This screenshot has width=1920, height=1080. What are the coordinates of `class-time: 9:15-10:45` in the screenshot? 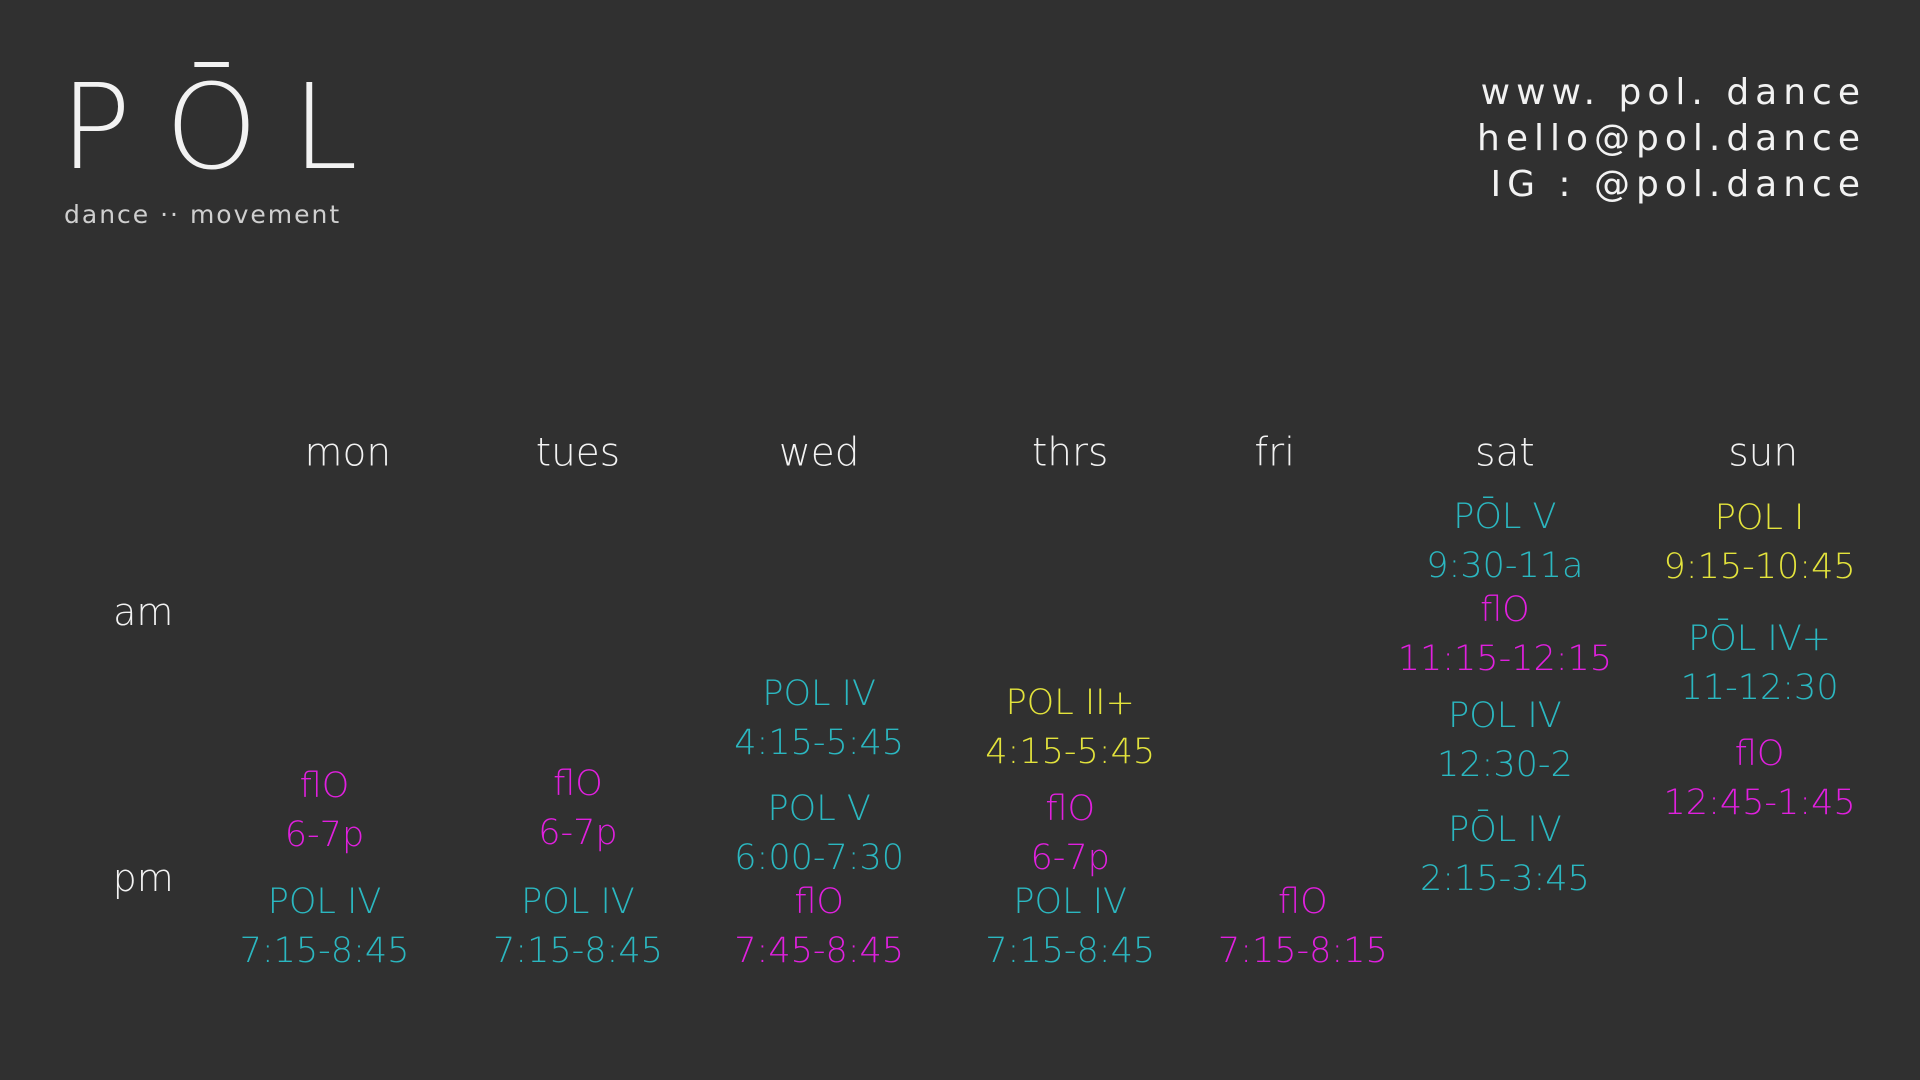 It's located at (1759, 566).